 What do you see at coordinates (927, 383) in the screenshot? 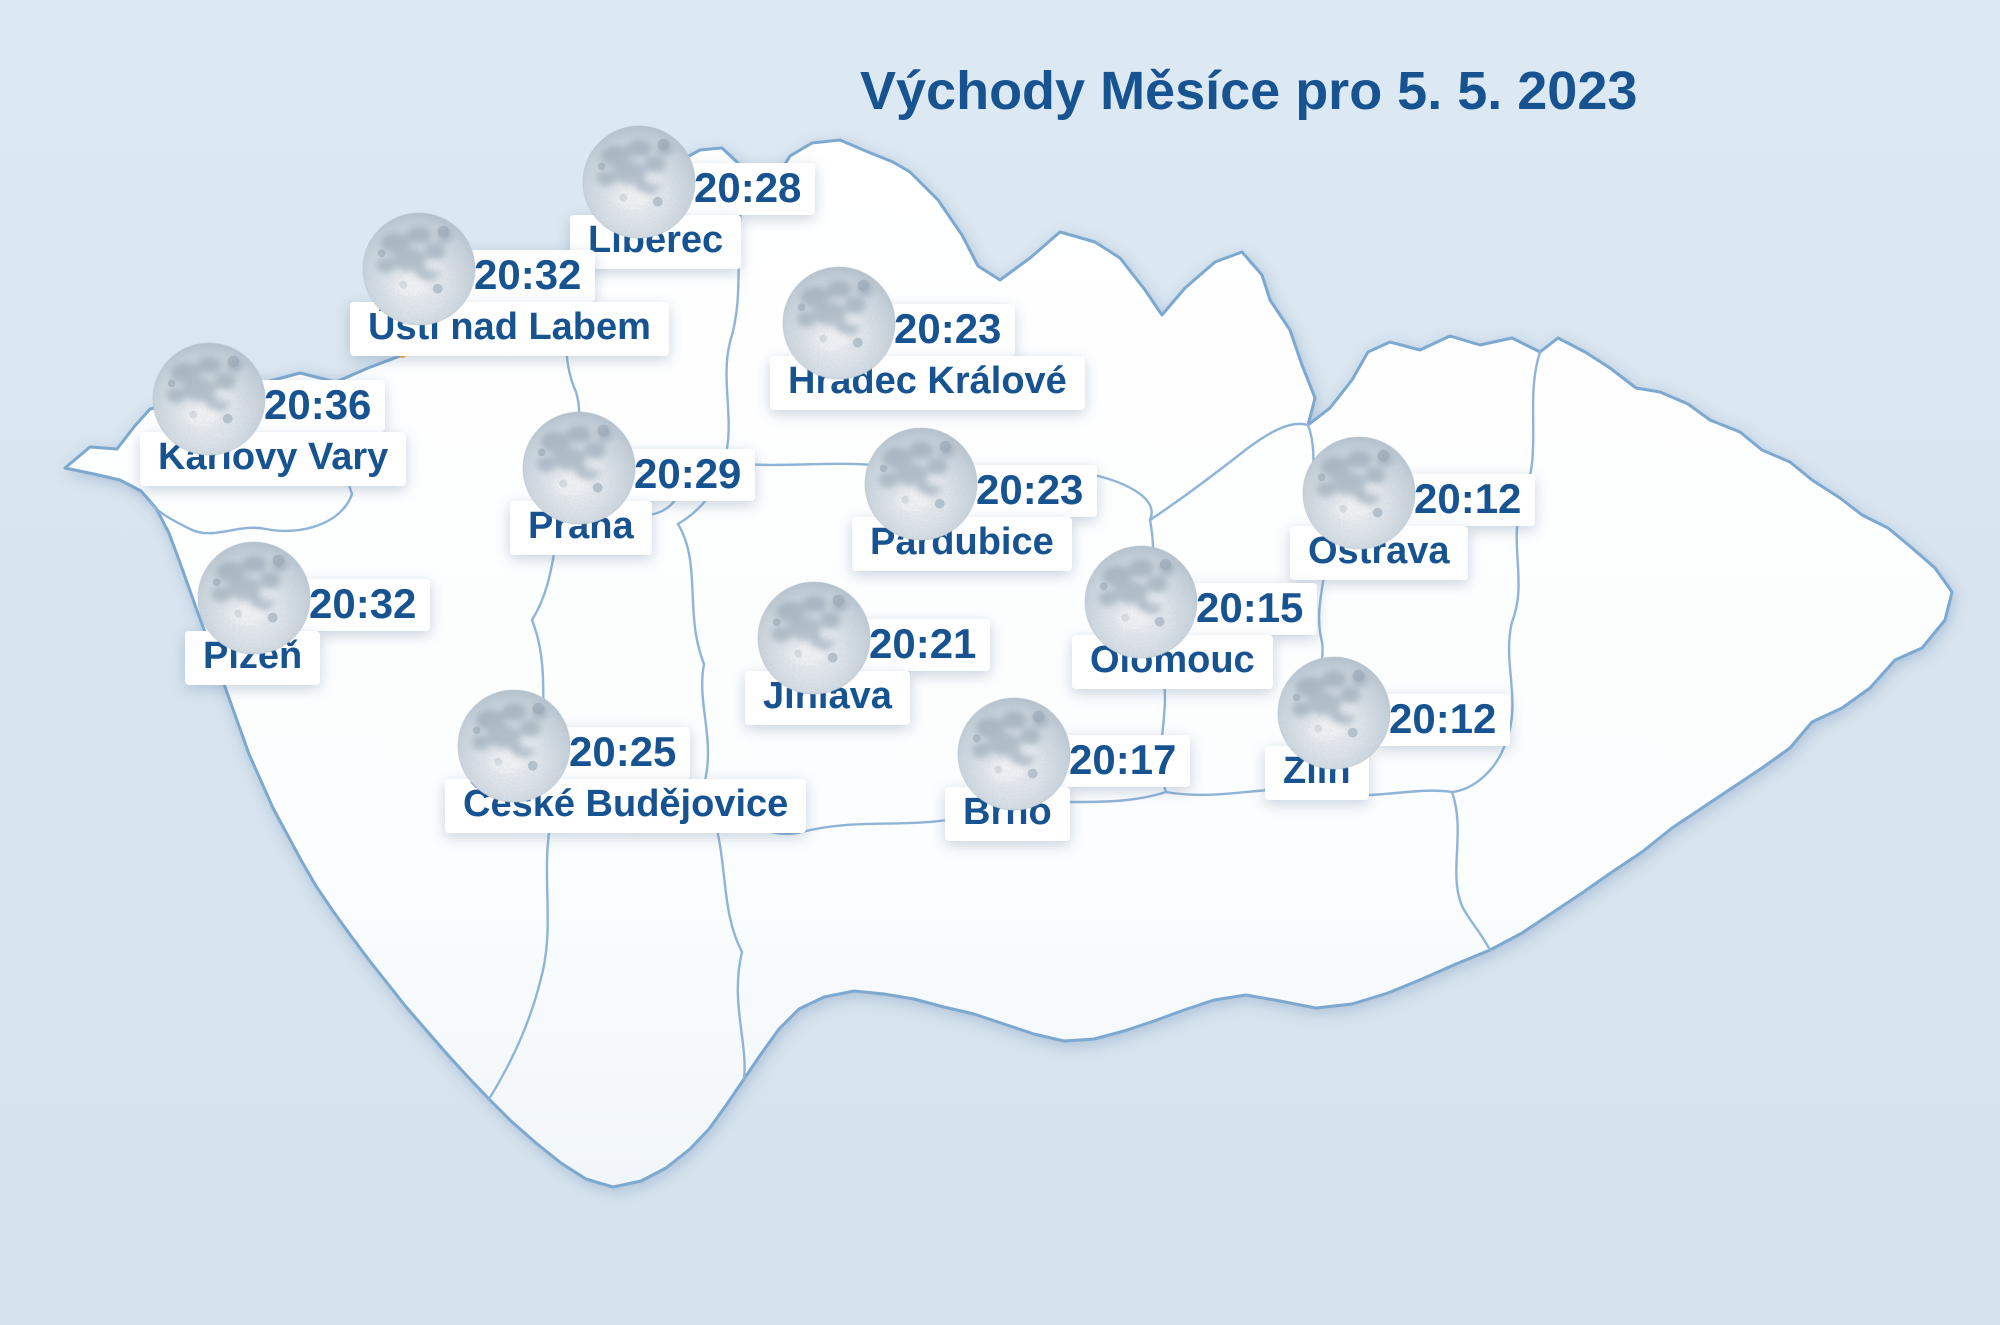
I see `city-name-label: Hradec Králové` at bounding box center [927, 383].